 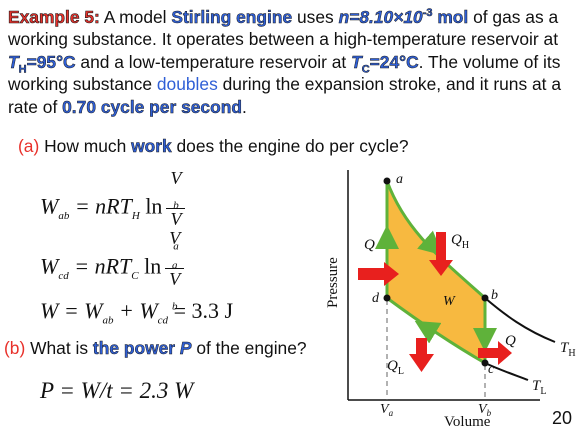 I want to click on heat-in-arrow-down, so click(x=441, y=254).